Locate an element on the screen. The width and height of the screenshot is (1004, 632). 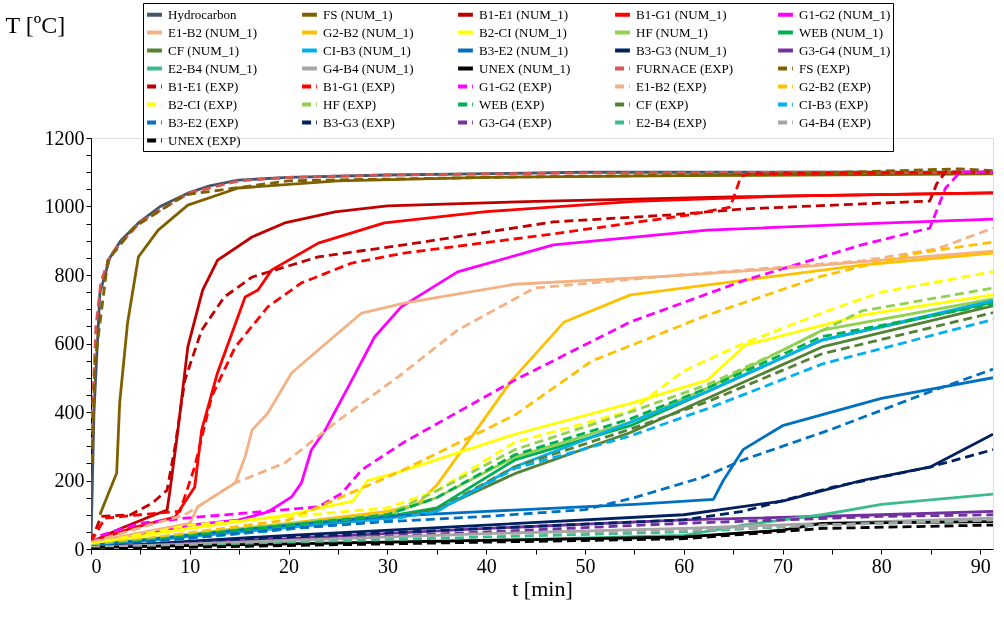
legend-label: E1-B2 (NUM_1) is located at coordinates (213, 32).